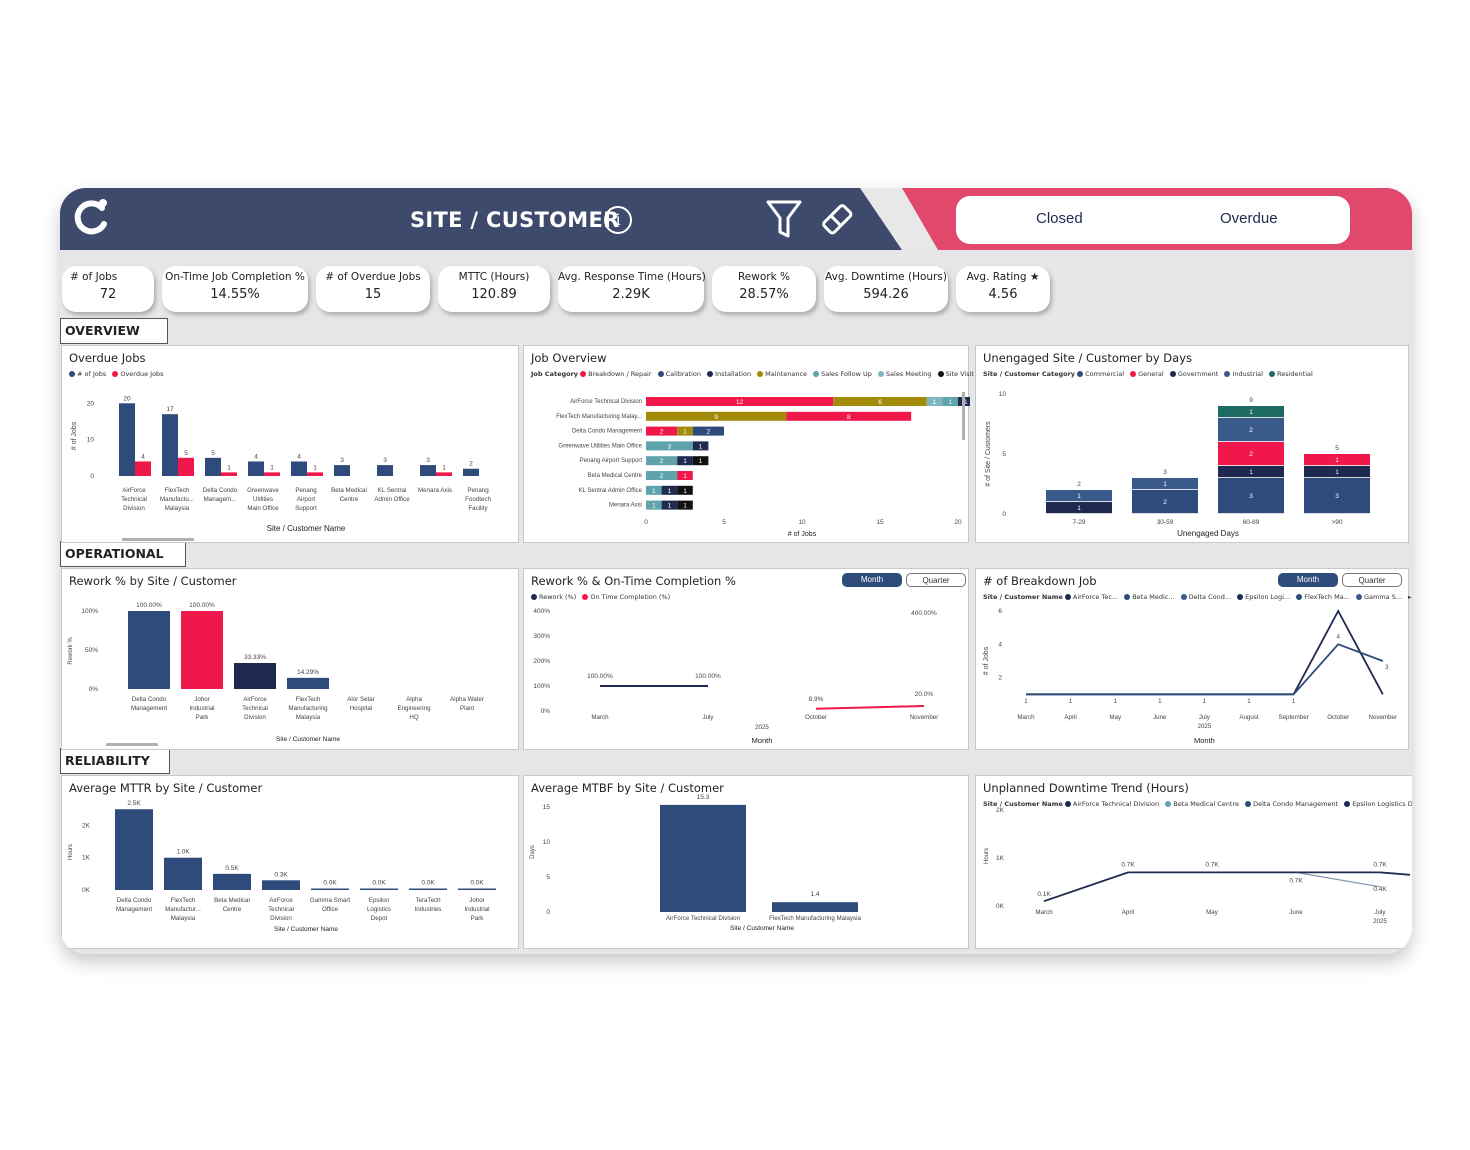  What do you see at coordinates (1295, 374) in the screenshot?
I see `legend-item: Residential` at bounding box center [1295, 374].